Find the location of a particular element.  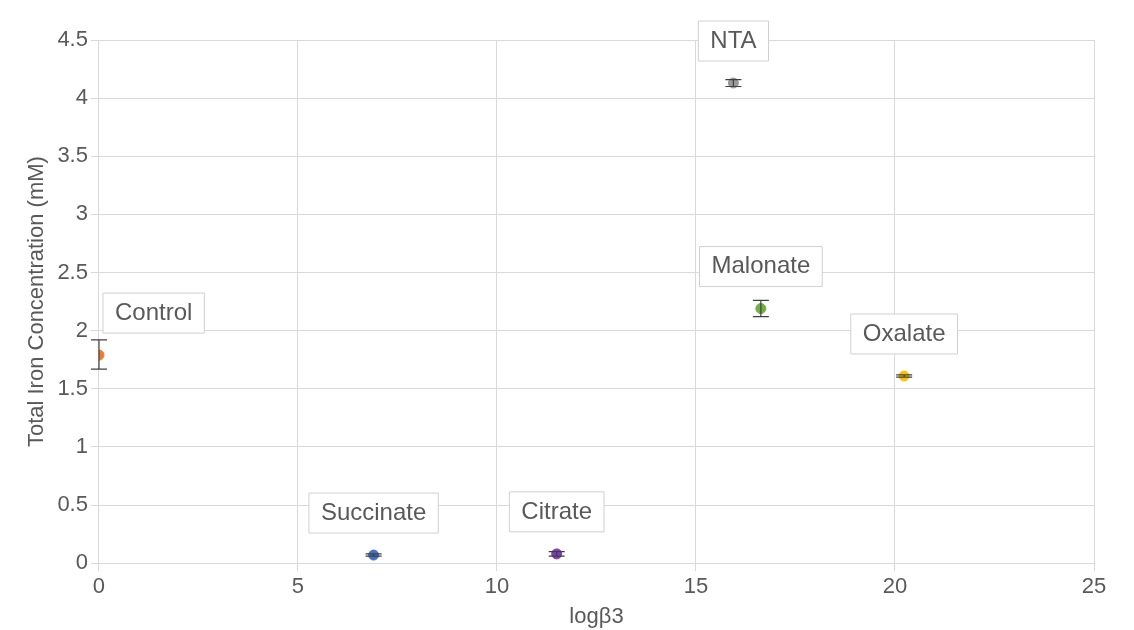

series-label: Malonate is located at coordinates (761, 265).